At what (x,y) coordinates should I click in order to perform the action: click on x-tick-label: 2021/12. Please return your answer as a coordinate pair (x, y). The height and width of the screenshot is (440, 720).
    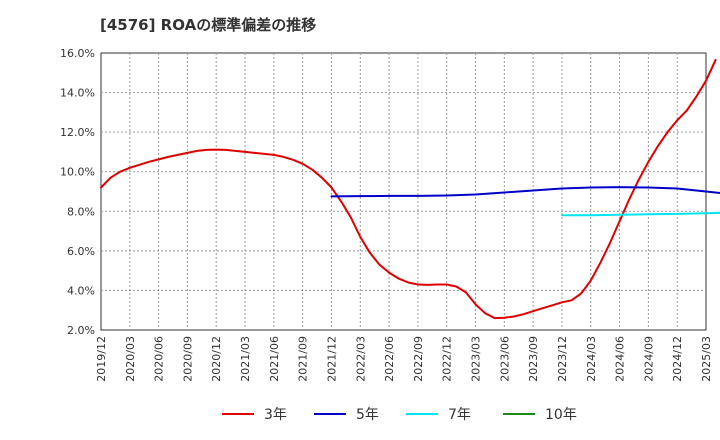
    Looking at the image, I should click on (331, 359).